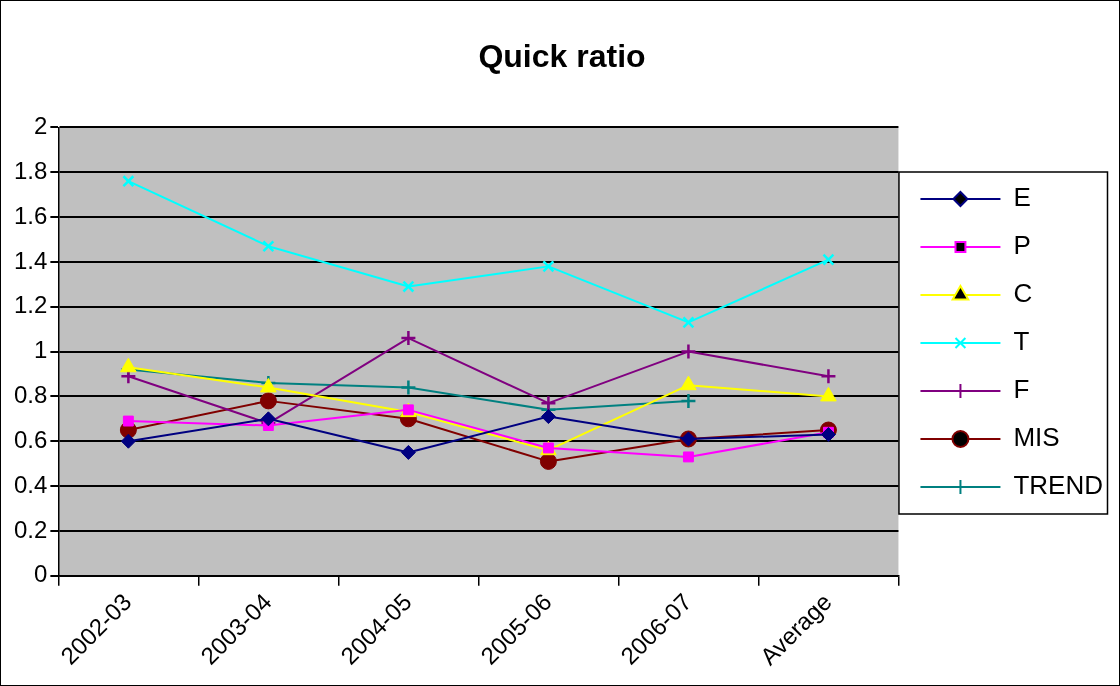 The image size is (1120, 686). Describe the element at coordinates (30, 395) in the screenshot. I see `y-tick-label: 0.8` at that location.